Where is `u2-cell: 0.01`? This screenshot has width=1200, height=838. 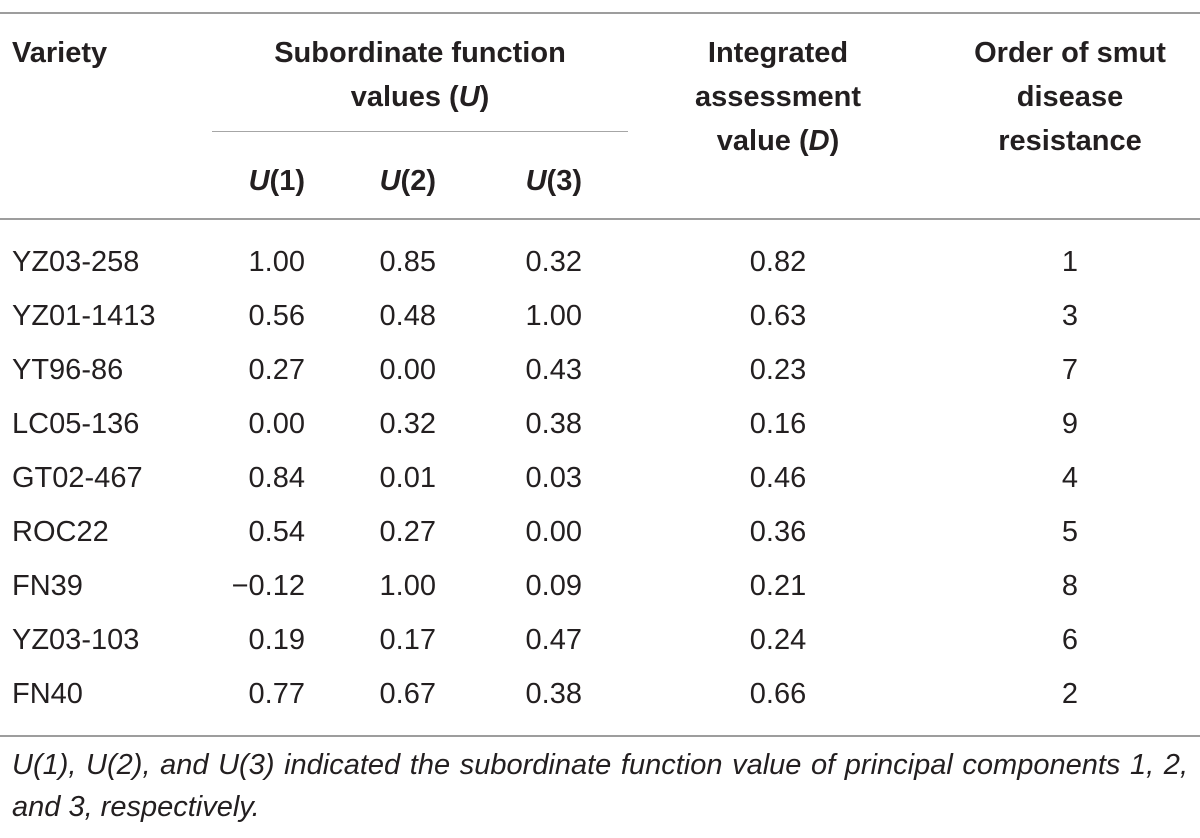 u2-cell: 0.01 is located at coordinates (407, 478).